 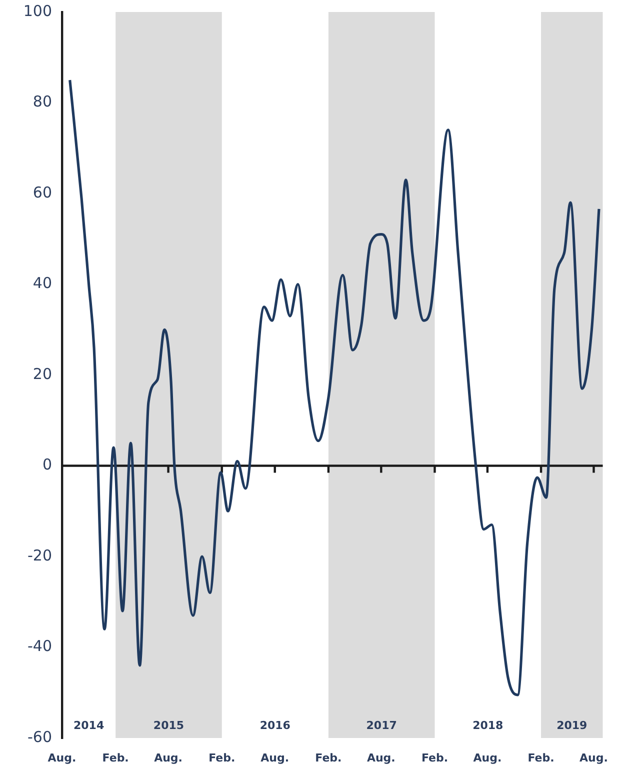 I want to click on y-tick-label: 0, so click(x=47, y=465).